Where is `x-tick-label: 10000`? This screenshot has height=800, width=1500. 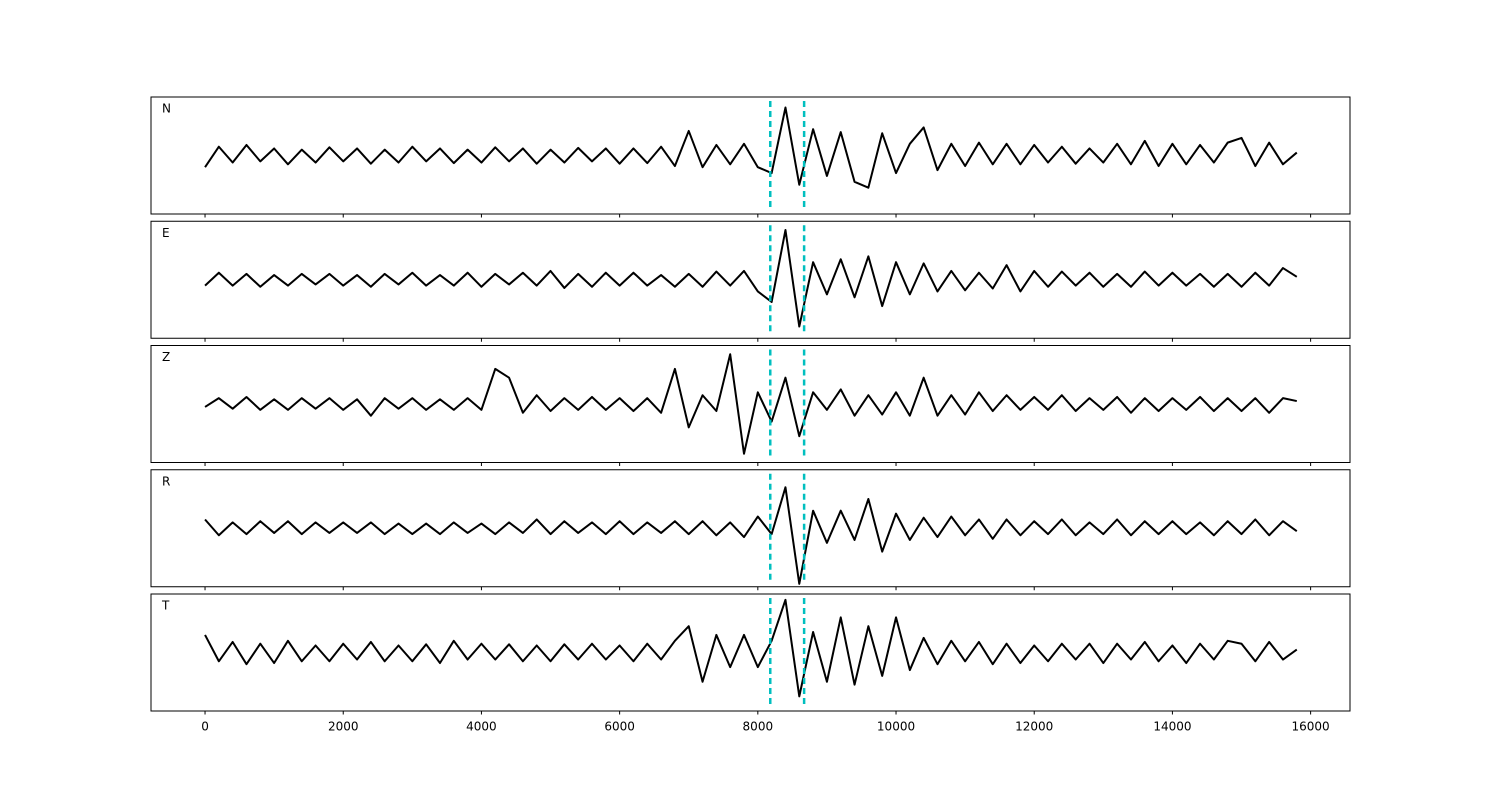
x-tick-label: 10000 is located at coordinates (896, 727).